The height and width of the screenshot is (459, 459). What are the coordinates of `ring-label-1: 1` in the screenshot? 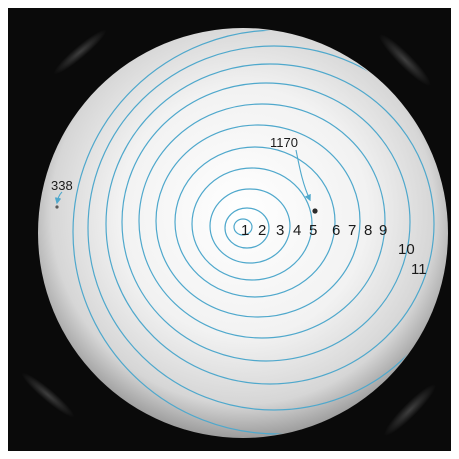 It's located at (245, 230).